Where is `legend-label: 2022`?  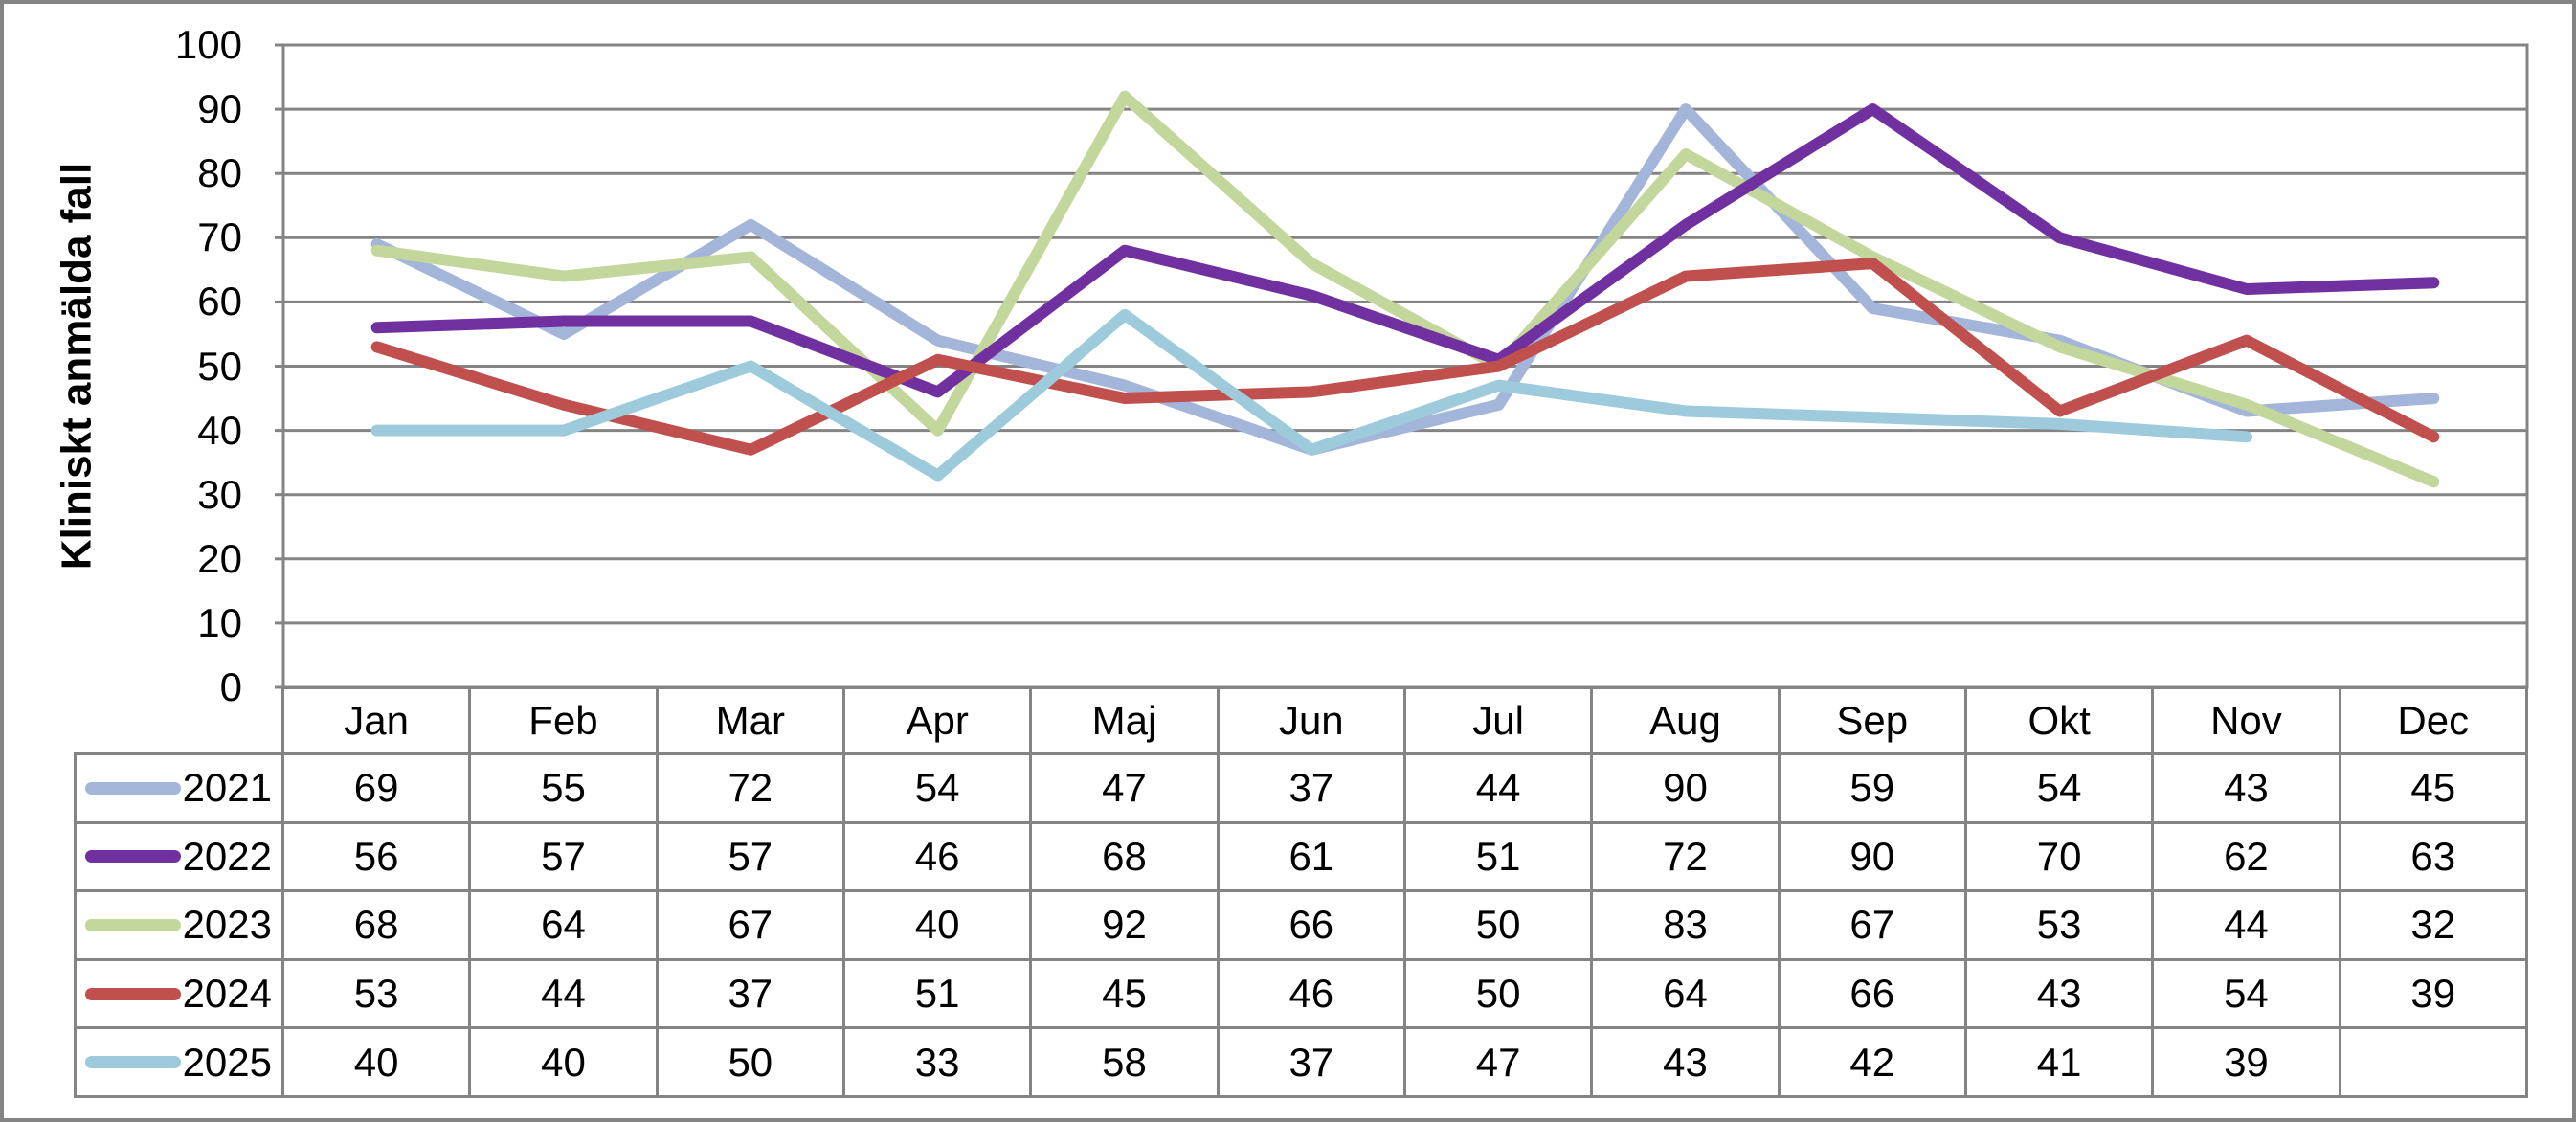
legend-label: 2022 is located at coordinates (227, 856).